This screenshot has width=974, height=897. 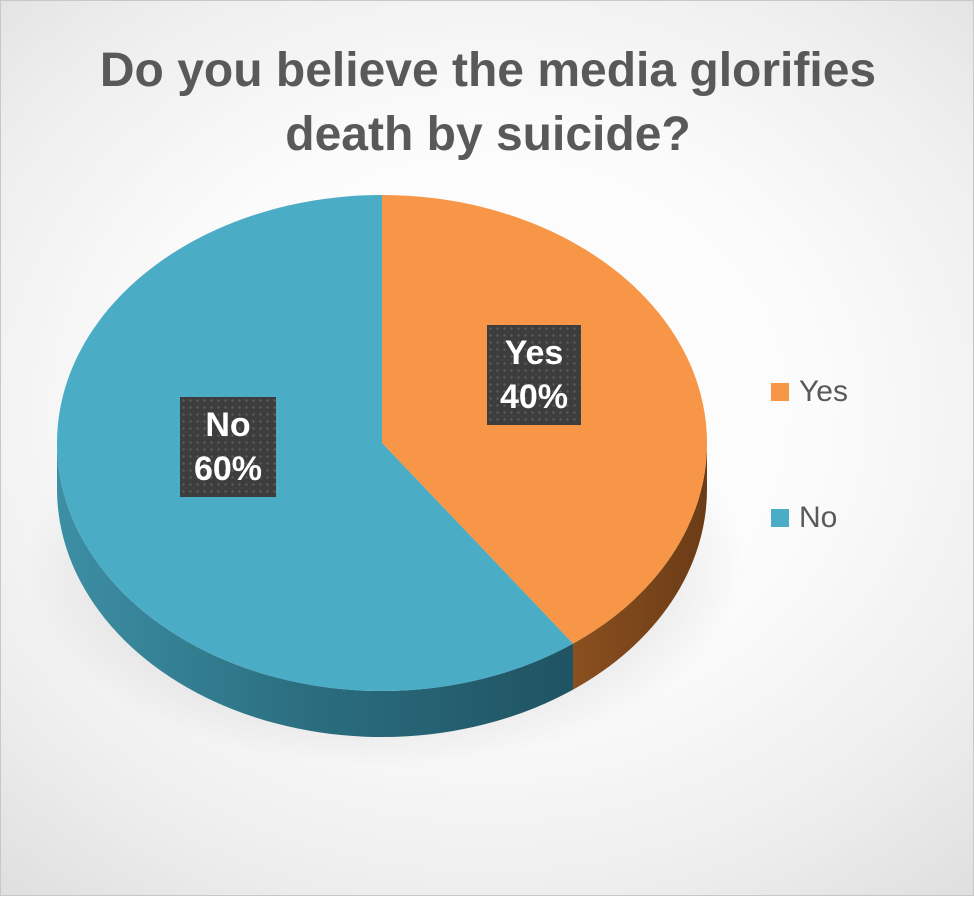 What do you see at coordinates (823, 391) in the screenshot?
I see `legend-label-yes: Yes` at bounding box center [823, 391].